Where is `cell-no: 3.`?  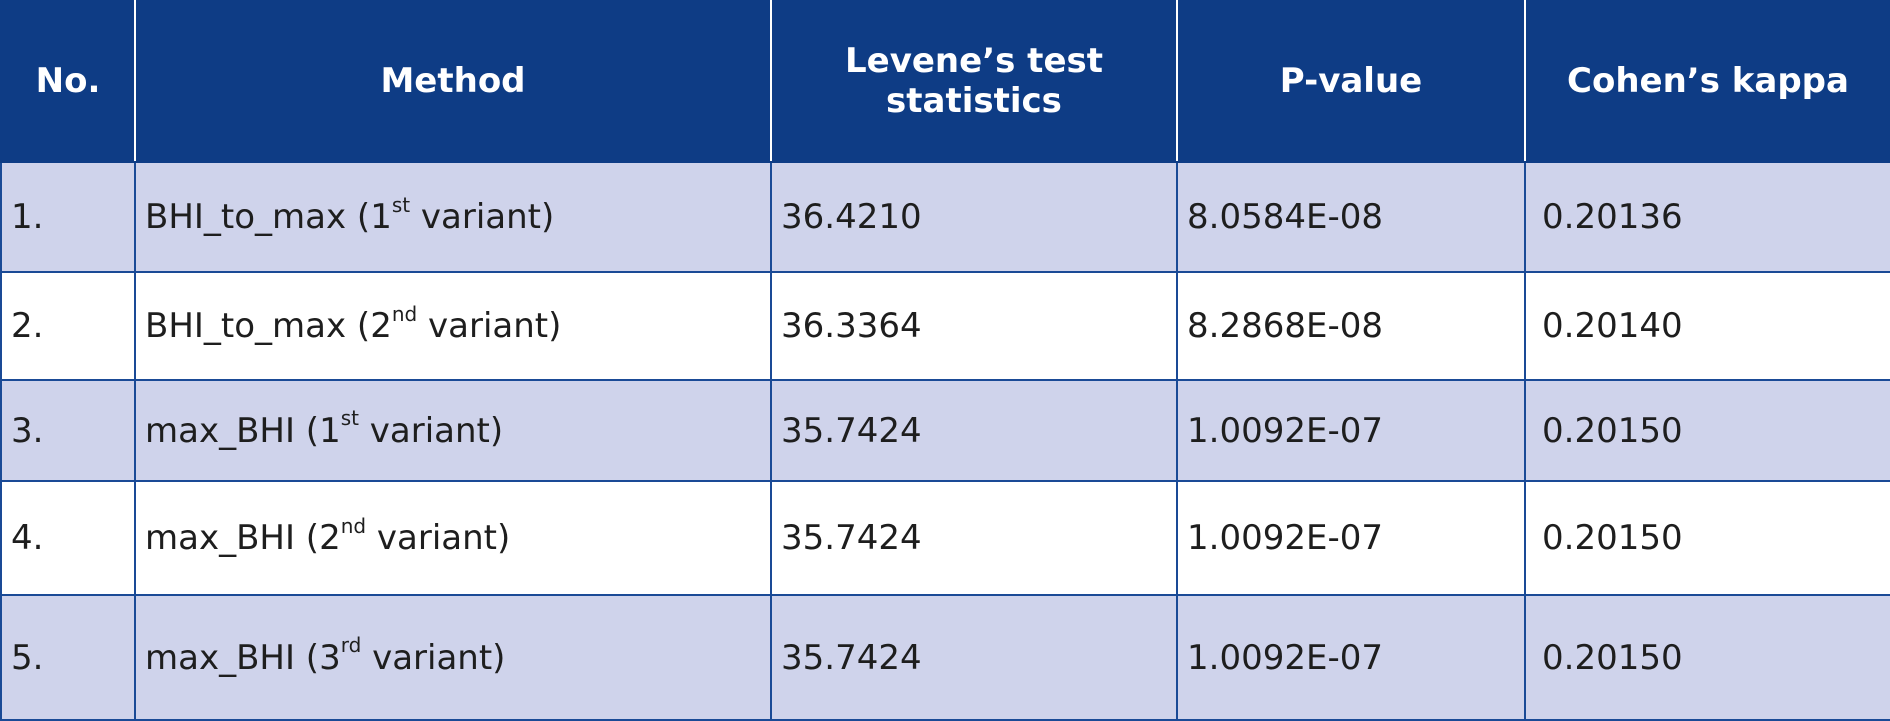 cell-no: 3. is located at coordinates (68, 430).